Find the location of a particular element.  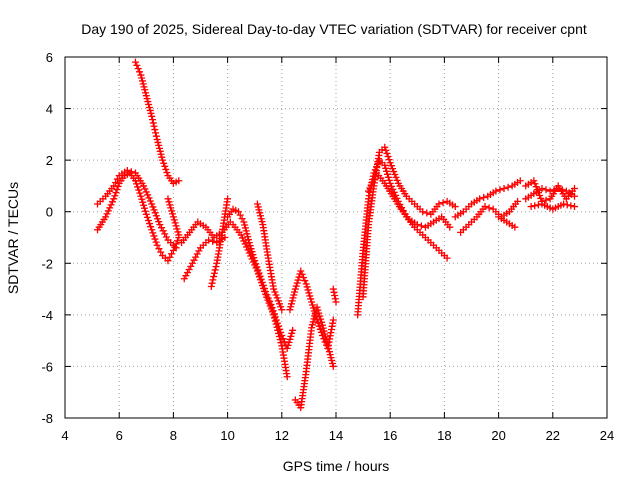

x-tick-label: 14 is located at coordinates (336, 435).